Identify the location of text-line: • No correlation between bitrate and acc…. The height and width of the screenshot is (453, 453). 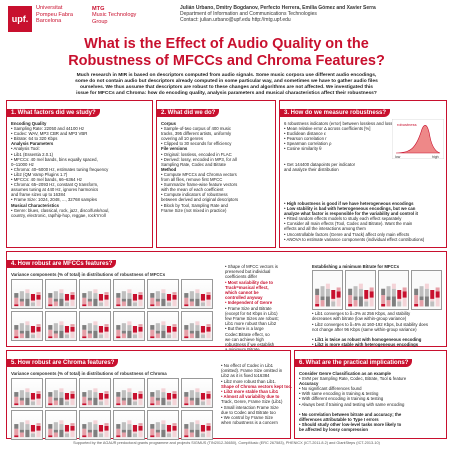
(350, 414).